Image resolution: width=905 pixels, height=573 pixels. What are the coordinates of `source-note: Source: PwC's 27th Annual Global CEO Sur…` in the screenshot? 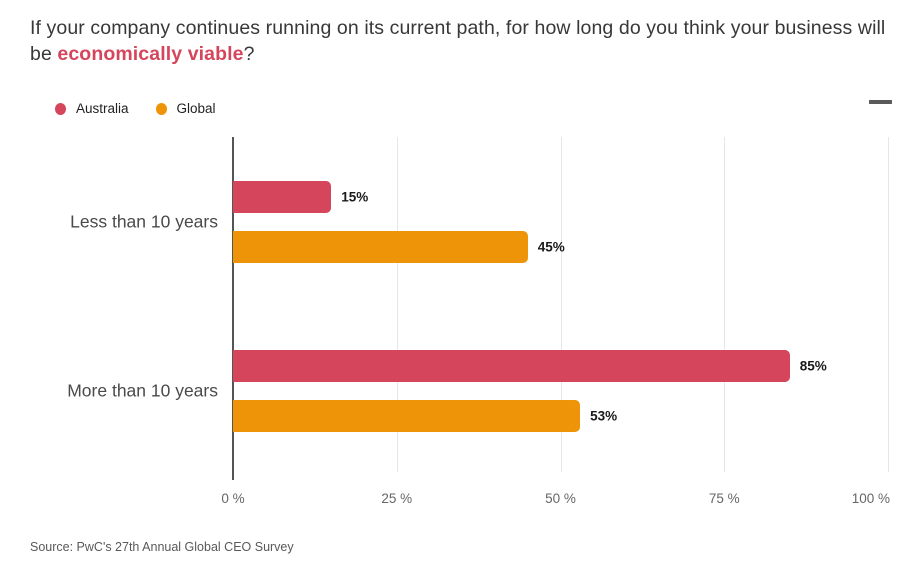 It's located at (162, 547).